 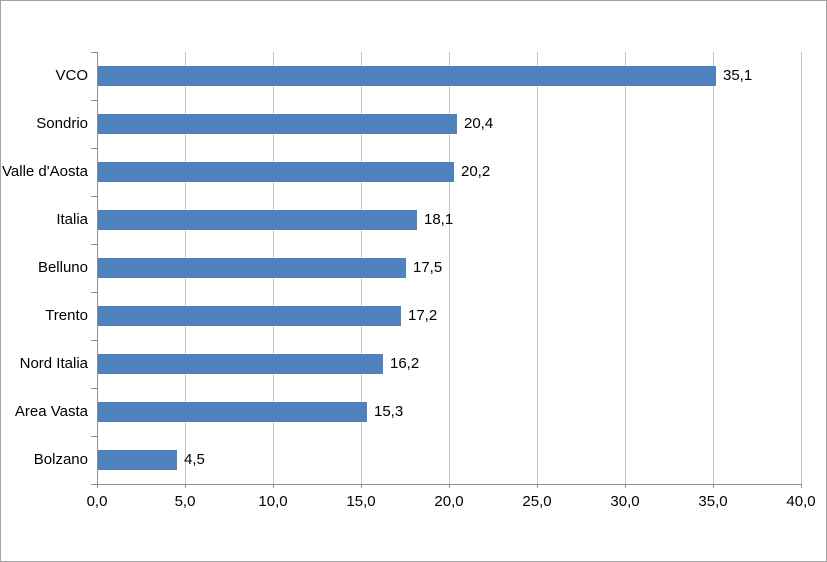 What do you see at coordinates (97, 501) in the screenshot?
I see `x-tick-label: 0,0` at bounding box center [97, 501].